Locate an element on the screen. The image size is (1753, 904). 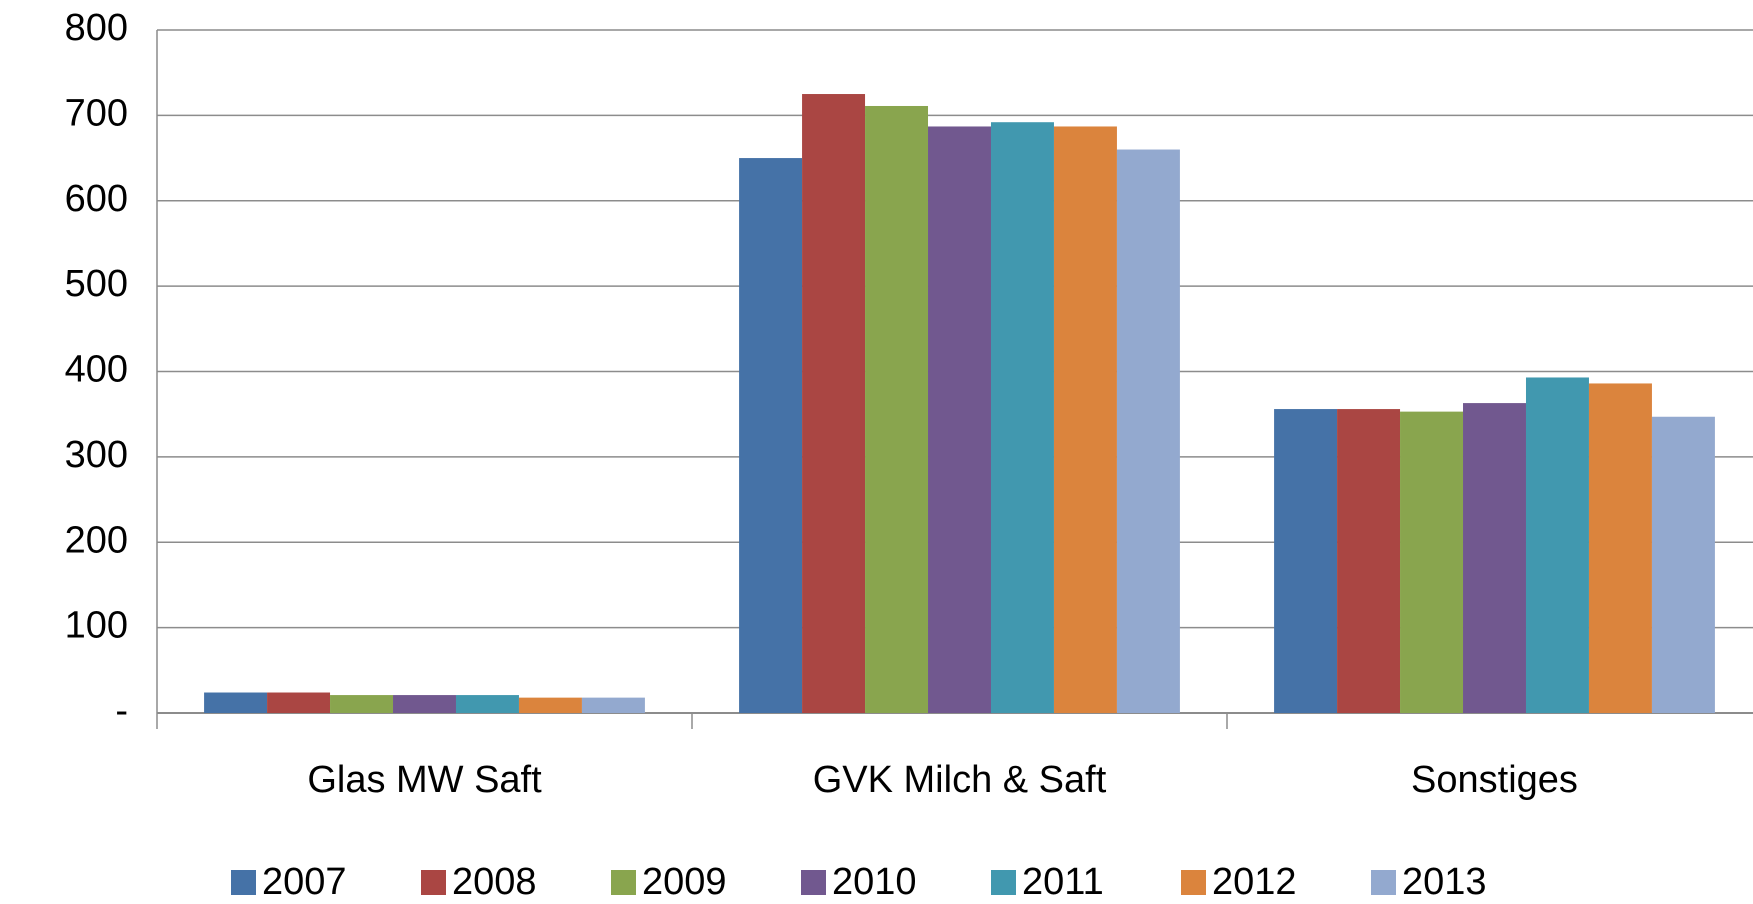
x-tick-label: Sonstiges is located at coordinates (1494, 780).